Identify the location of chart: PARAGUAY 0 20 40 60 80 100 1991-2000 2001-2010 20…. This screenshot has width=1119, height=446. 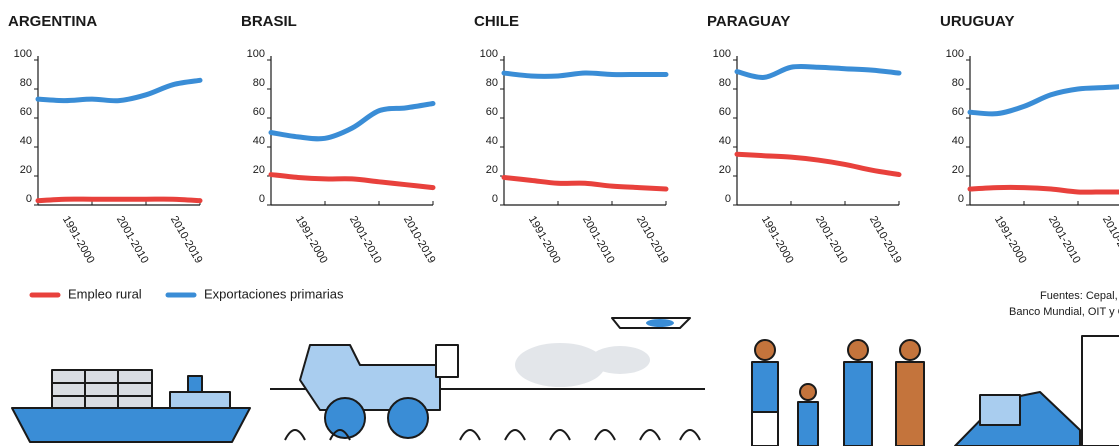
(805, 139).